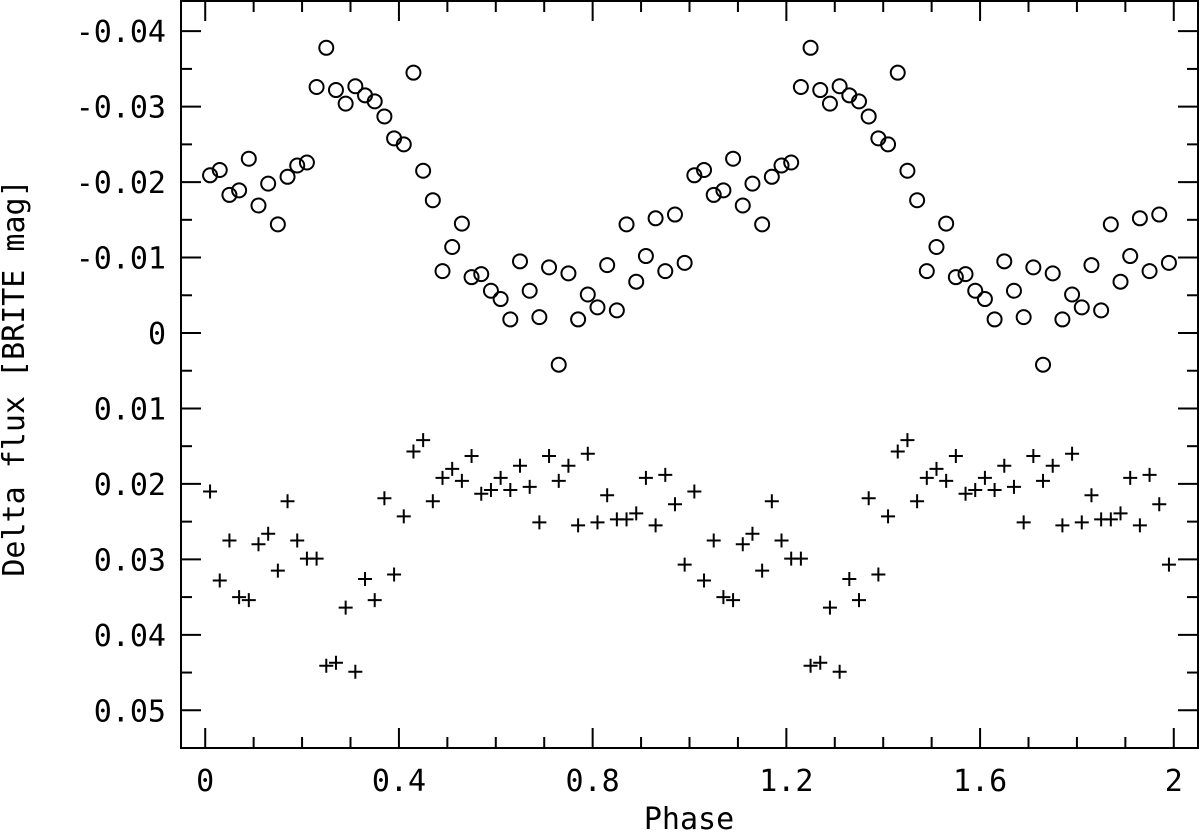  What do you see at coordinates (1174, 781) in the screenshot?
I see `x-tick-label: 2` at bounding box center [1174, 781].